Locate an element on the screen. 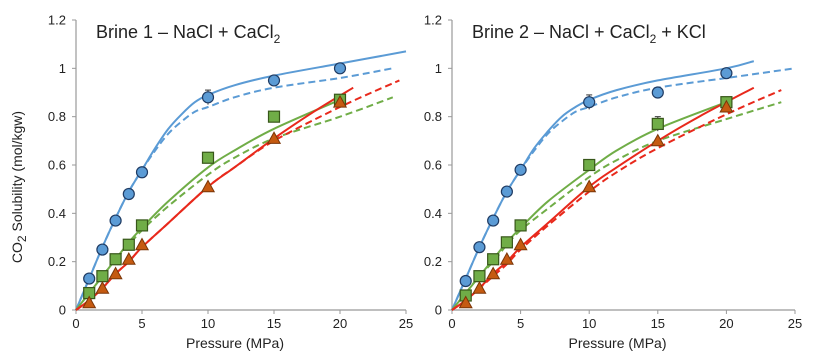  y-axis-title-prefix: CO is located at coordinates (17, 252).